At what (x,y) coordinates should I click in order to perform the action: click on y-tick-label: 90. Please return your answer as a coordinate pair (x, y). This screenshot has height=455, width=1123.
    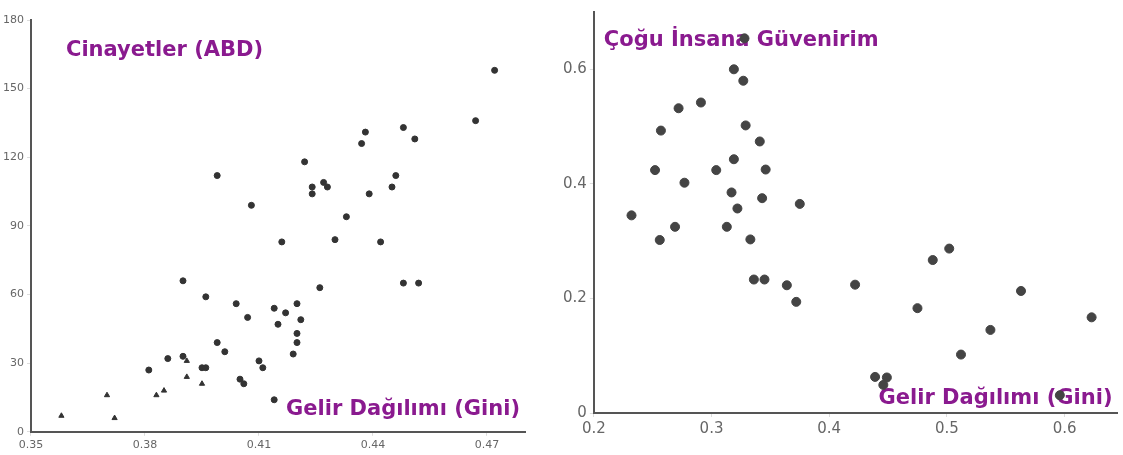
    Looking at the image, I should click on (17, 225).